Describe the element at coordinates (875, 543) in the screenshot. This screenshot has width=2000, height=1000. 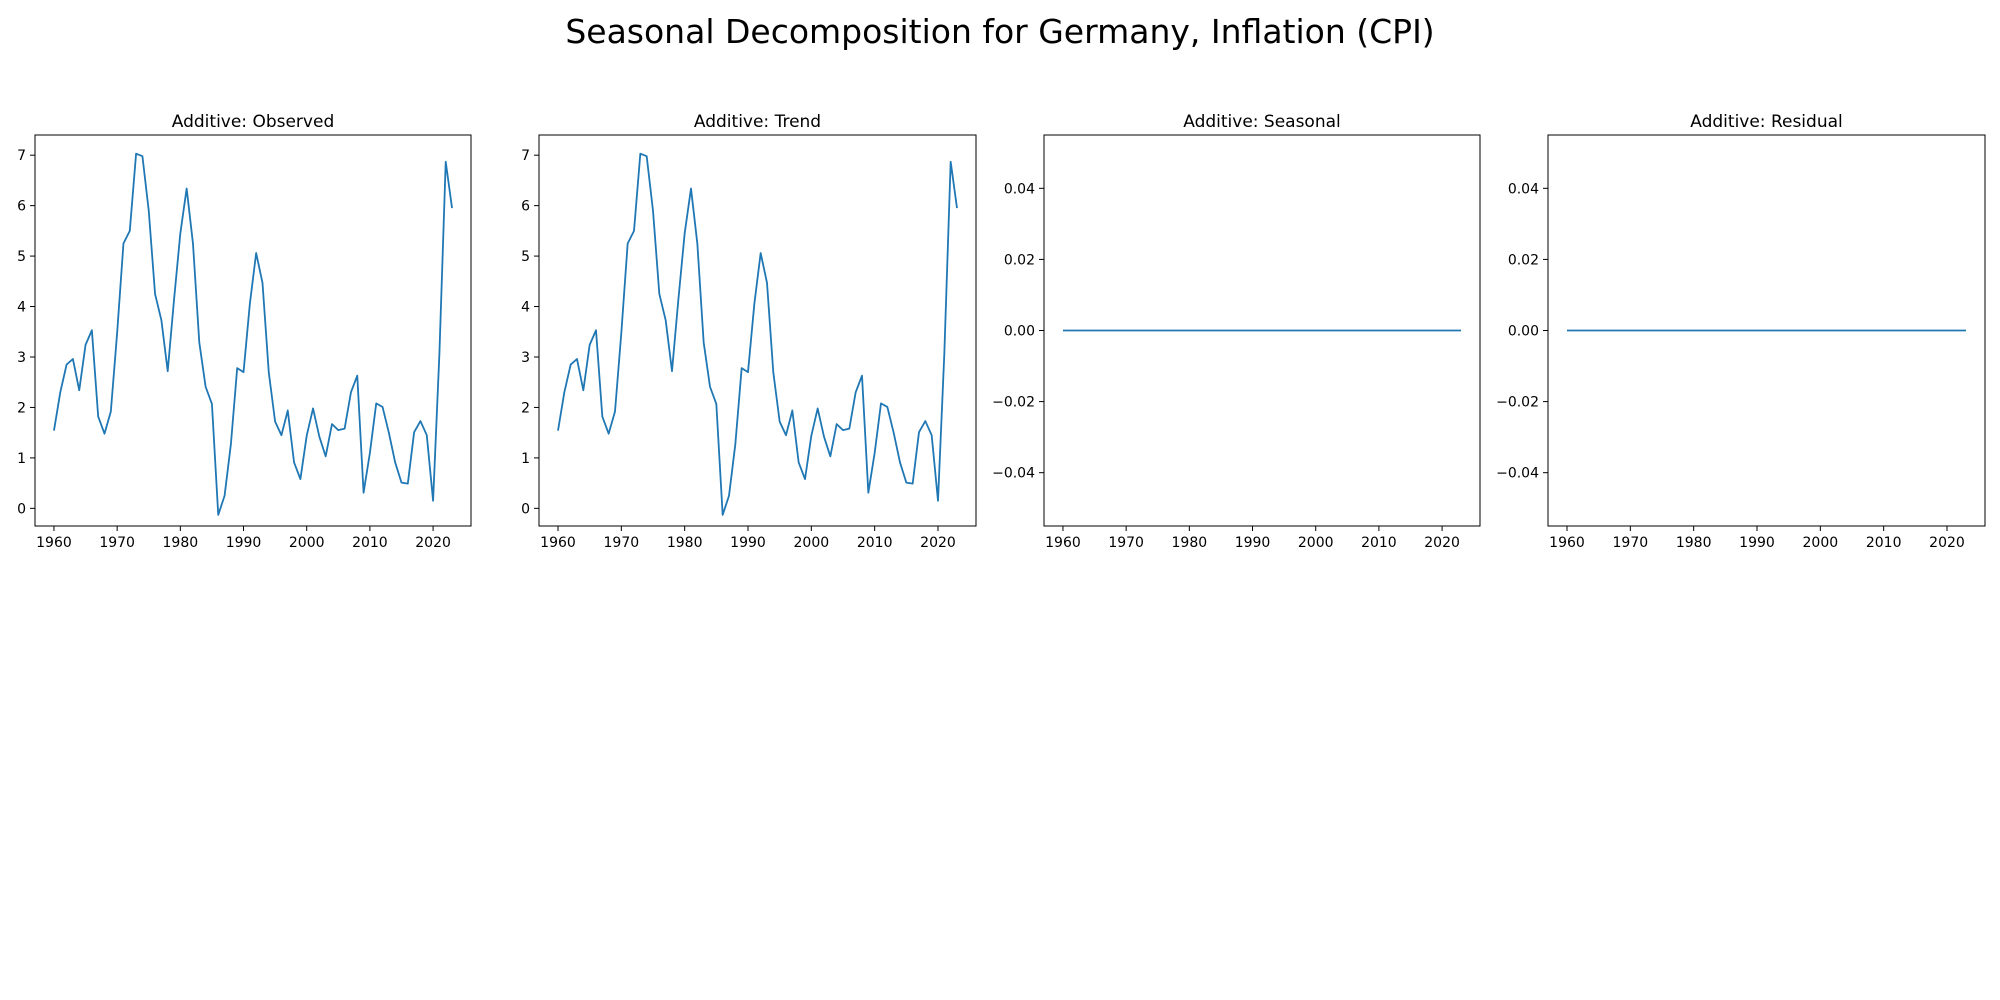
I see `x-tick-label-trend-2010: 2010` at that location.